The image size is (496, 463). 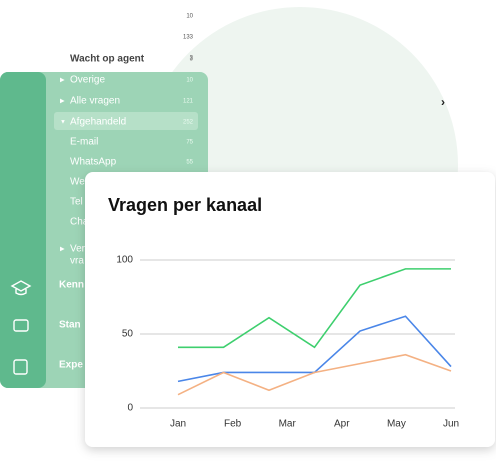 What do you see at coordinates (71, 285) in the screenshot?
I see `nav-section: Kenn` at bounding box center [71, 285].